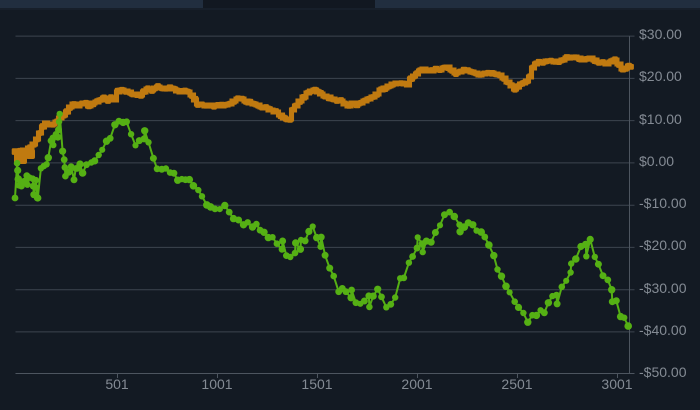 Image resolution: width=700 pixels, height=410 pixels. I want to click on svg-text: 2501, so click(516, 384).